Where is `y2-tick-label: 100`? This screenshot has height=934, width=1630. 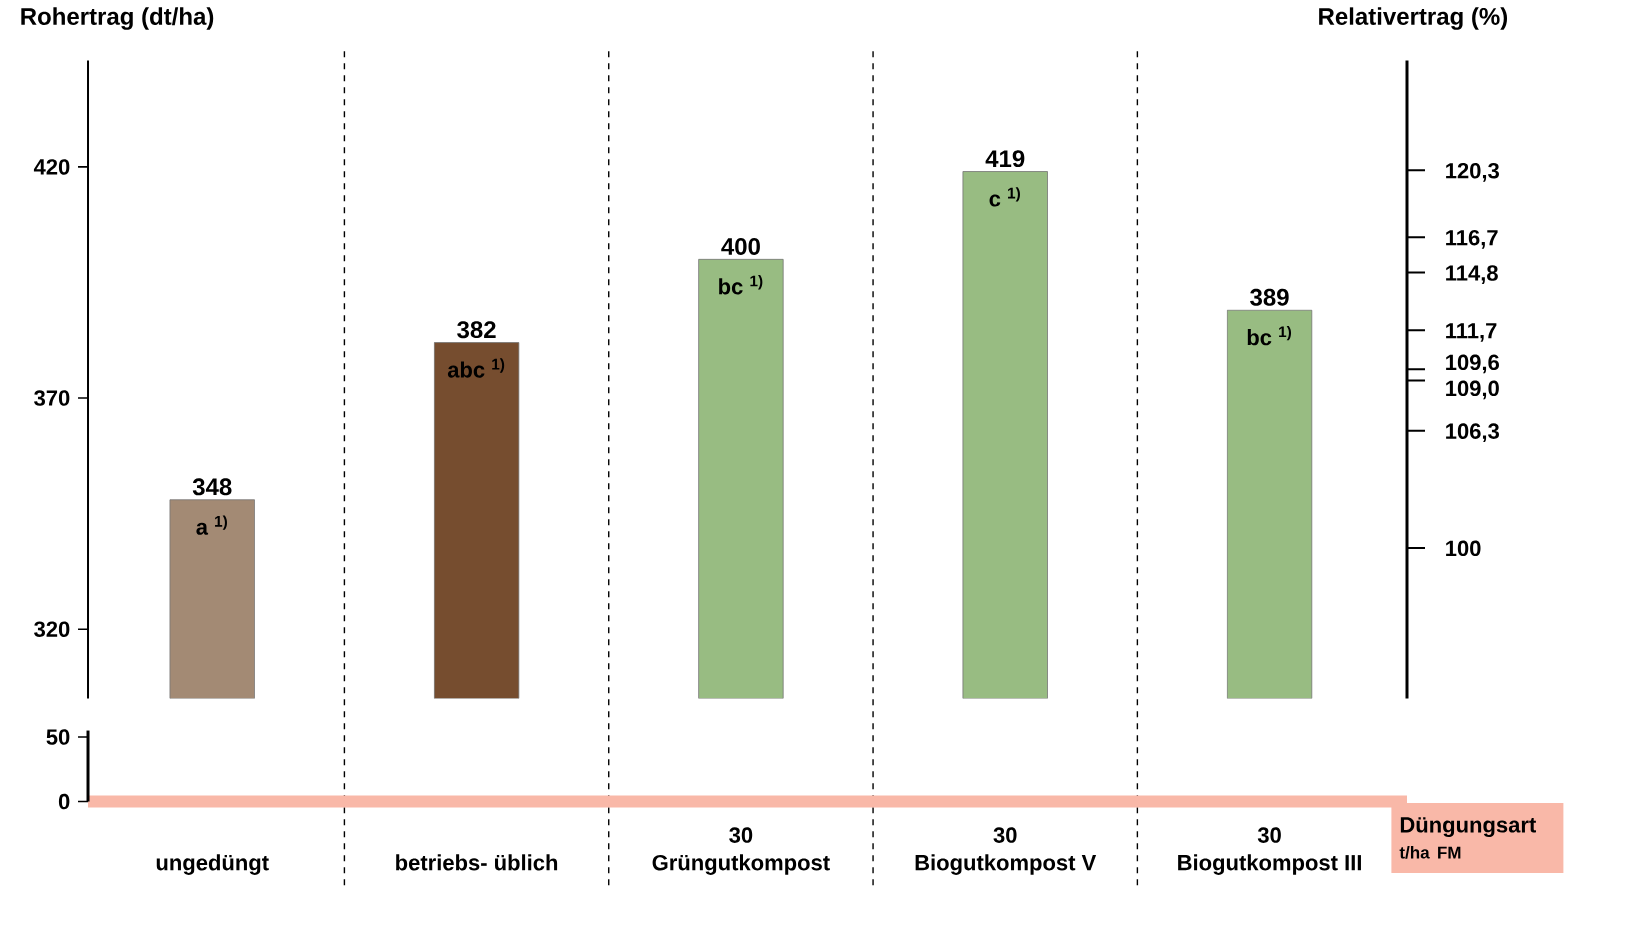 y2-tick-label: 100 is located at coordinates (1463, 548).